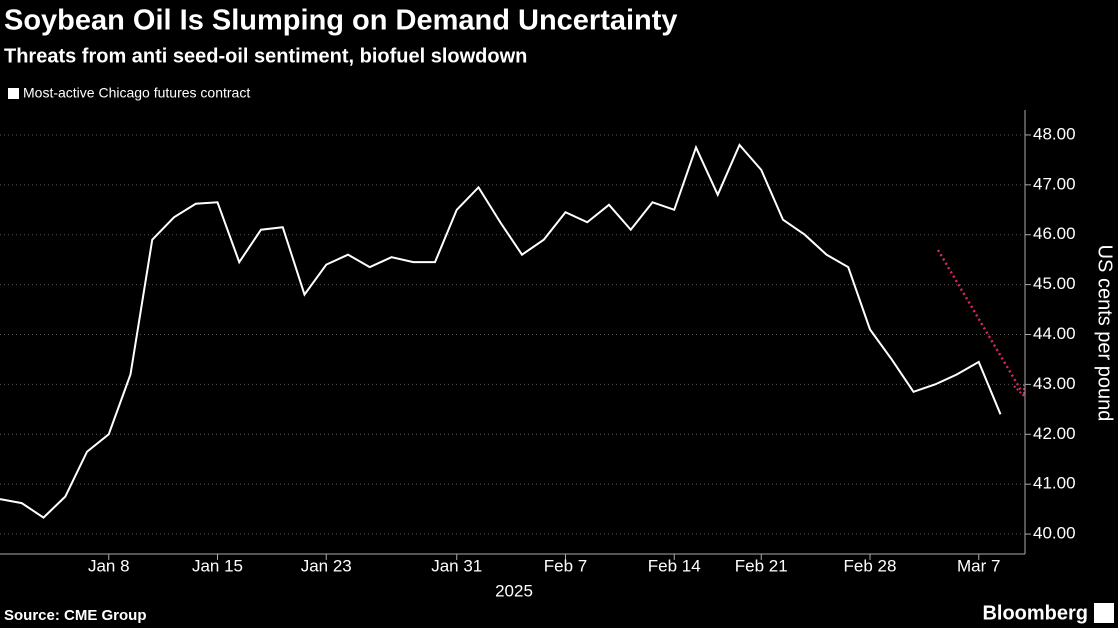  Describe the element at coordinates (1054, 233) in the screenshot. I see `y-tick-label: 46.00` at that location.